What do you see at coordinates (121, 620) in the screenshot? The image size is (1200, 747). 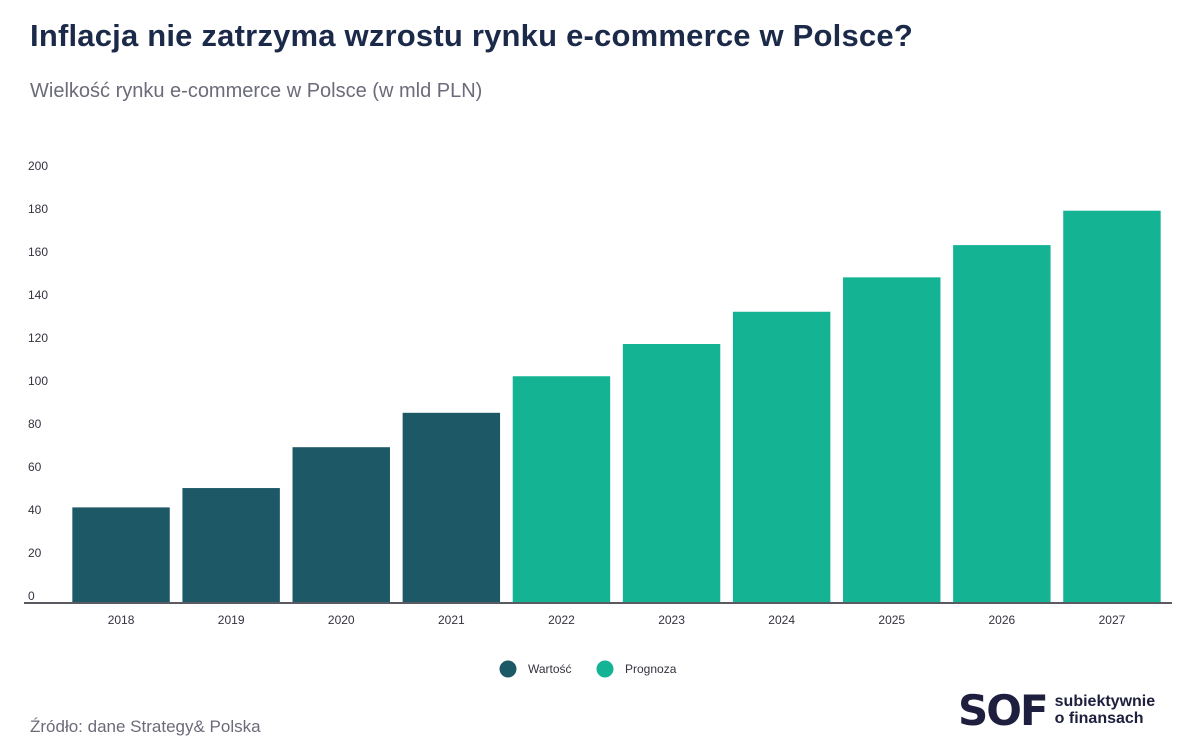 I see `x-tick-label: 2018` at bounding box center [121, 620].